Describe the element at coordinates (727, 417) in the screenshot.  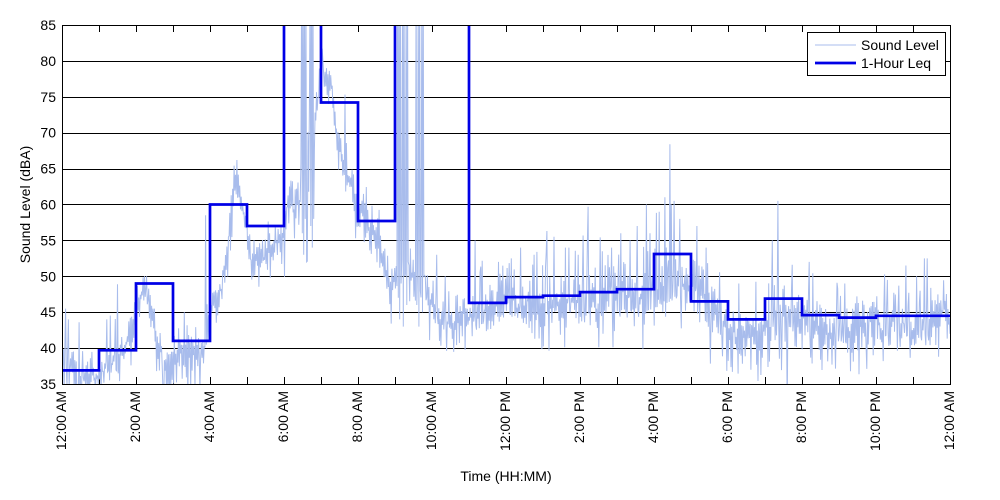
I see `svg-text: 6:00 PM` at that location.